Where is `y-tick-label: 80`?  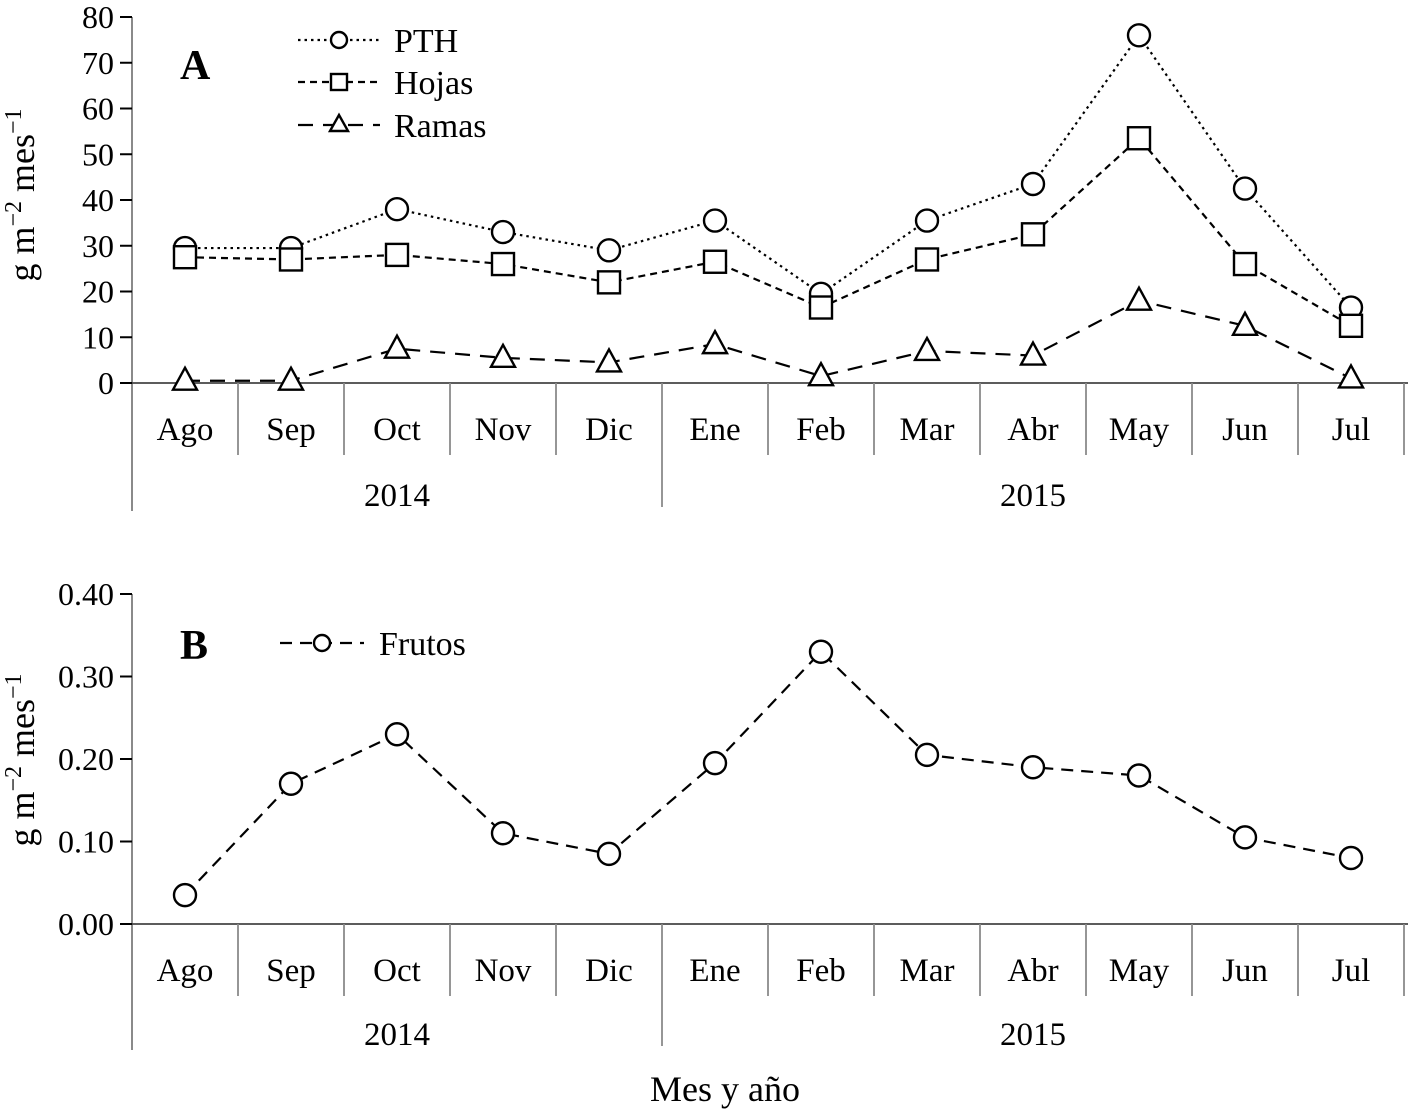 y-tick-label: 80 is located at coordinates (98, 17).